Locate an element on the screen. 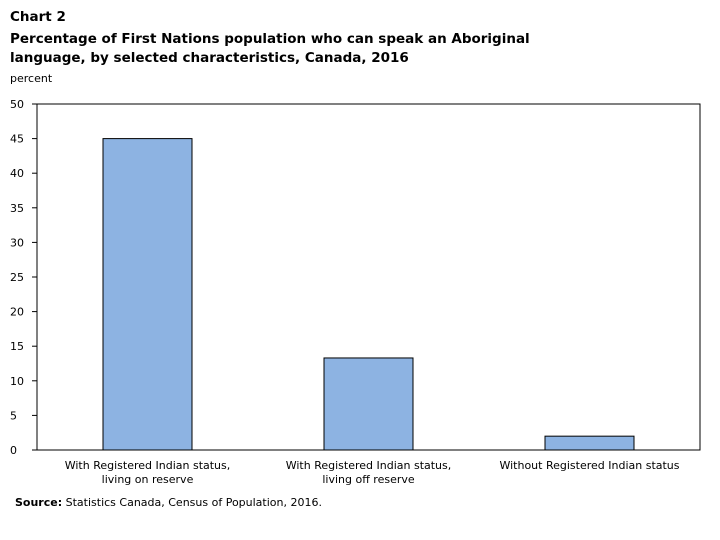 The width and height of the screenshot is (720, 540). y-axis-ticks: 0 5 10 15 20 25 30 35 40 45 50 is located at coordinates (23, 277).